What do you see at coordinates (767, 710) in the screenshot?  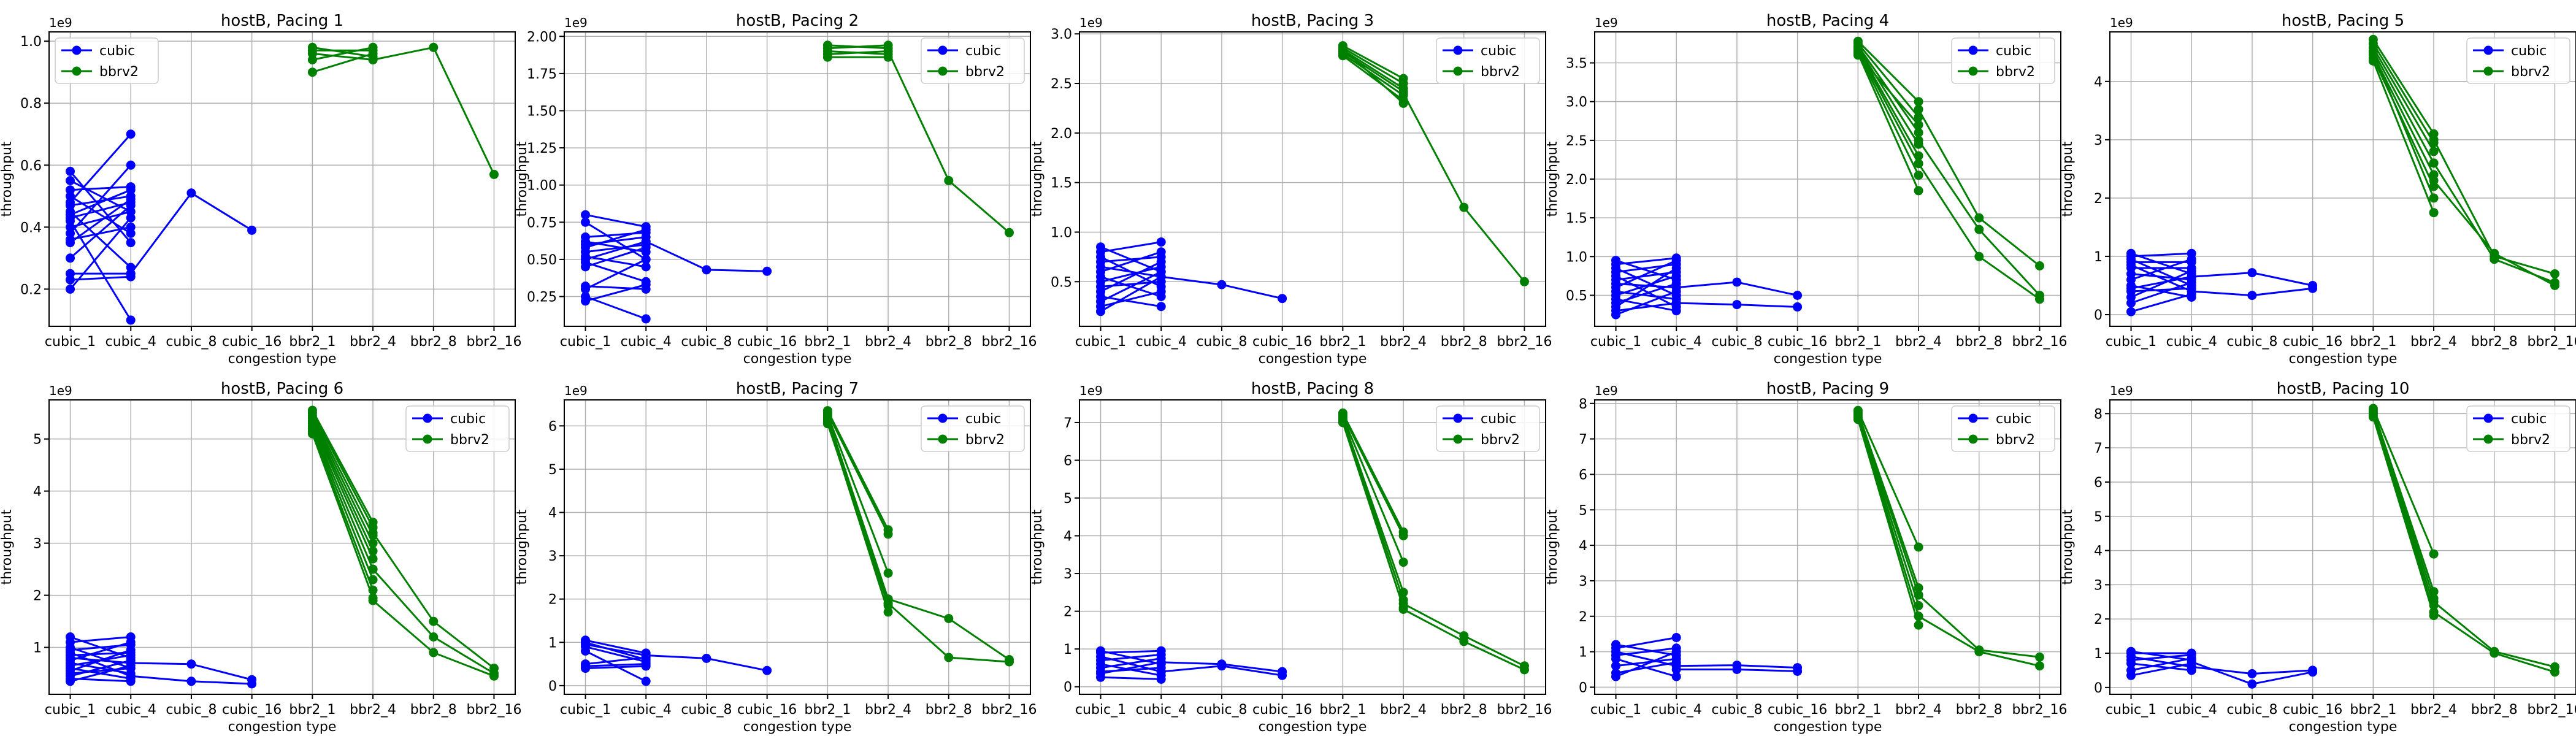 I see `x-tick-label: cubic_16` at bounding box center [767, 710].